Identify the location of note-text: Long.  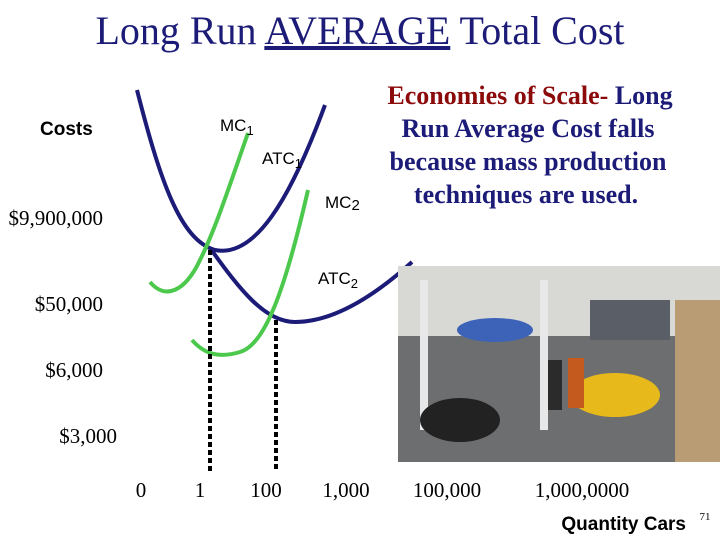
(640, 95).